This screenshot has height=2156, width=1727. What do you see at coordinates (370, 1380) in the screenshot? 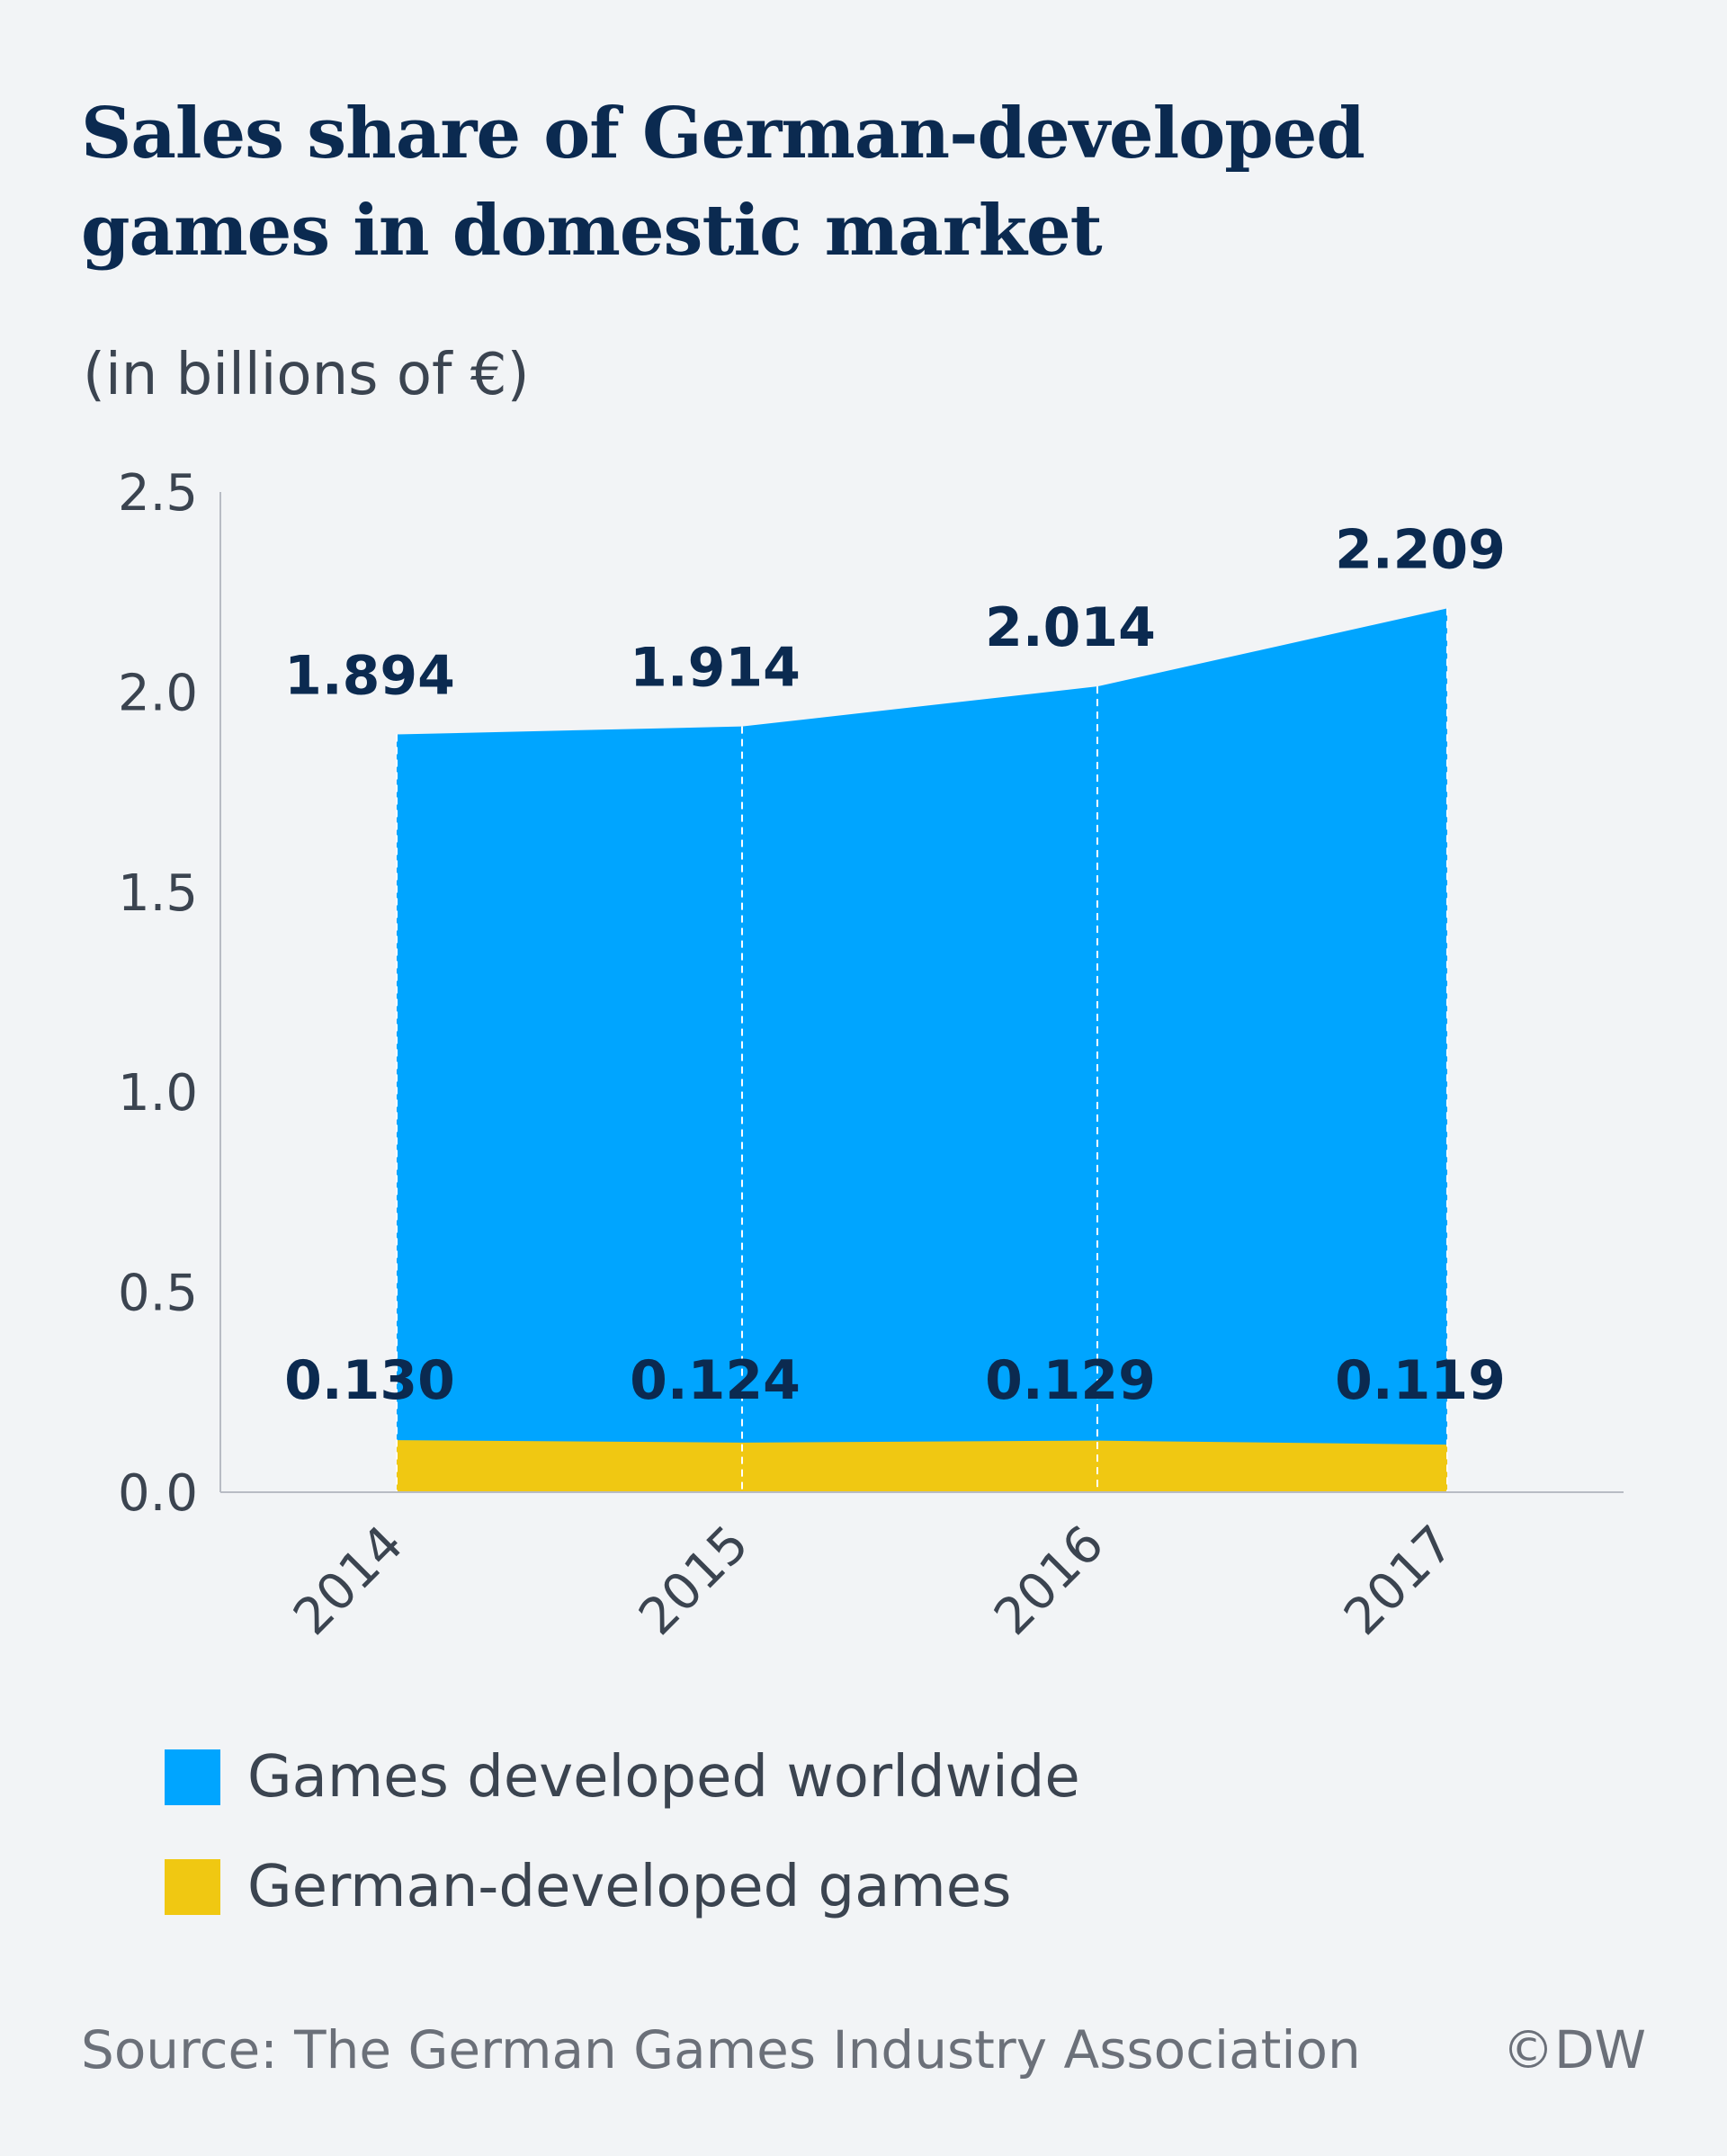
I see `data-label-german-2014: 0.130` at bounding box center [370, 1380].